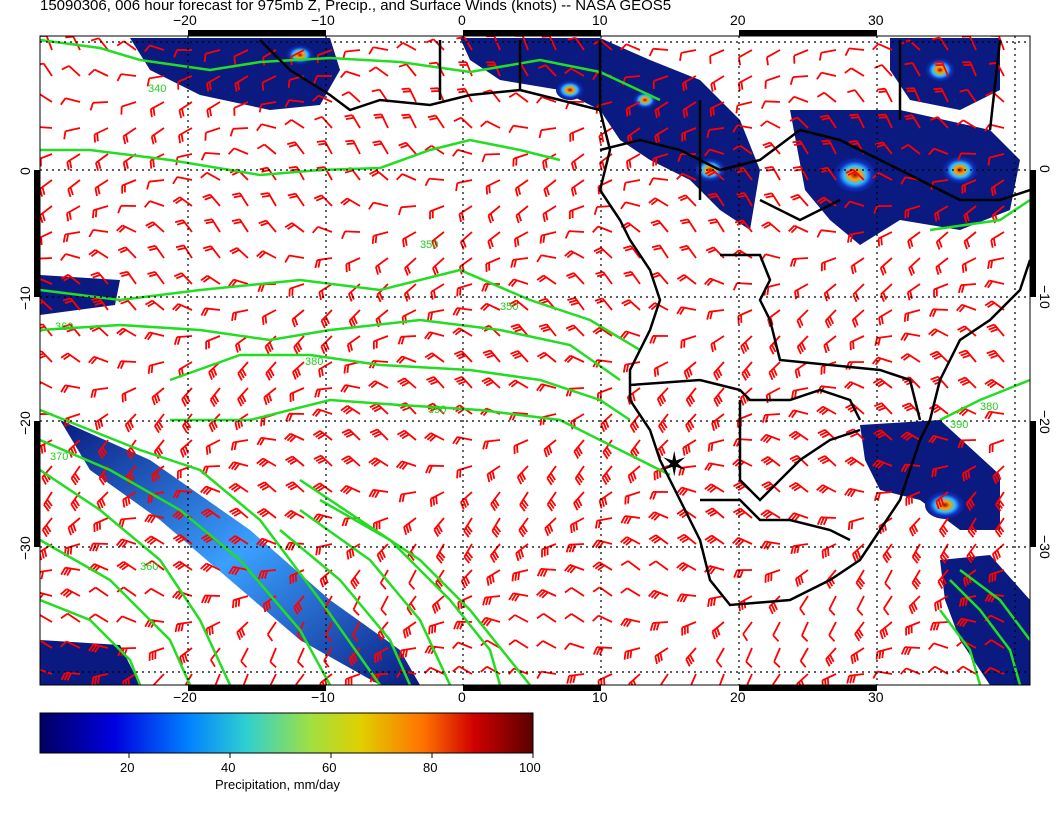  What do you see at coordinates (64, 327) in the screenshot?
I see `contour-label: 360` at bounding box center [64, 327].